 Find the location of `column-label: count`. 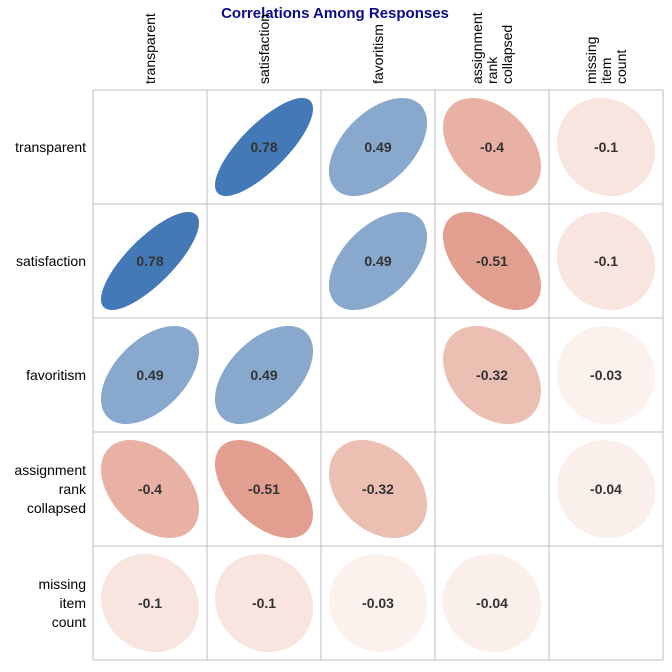

column-label: count is located at coordinates (621, 67).